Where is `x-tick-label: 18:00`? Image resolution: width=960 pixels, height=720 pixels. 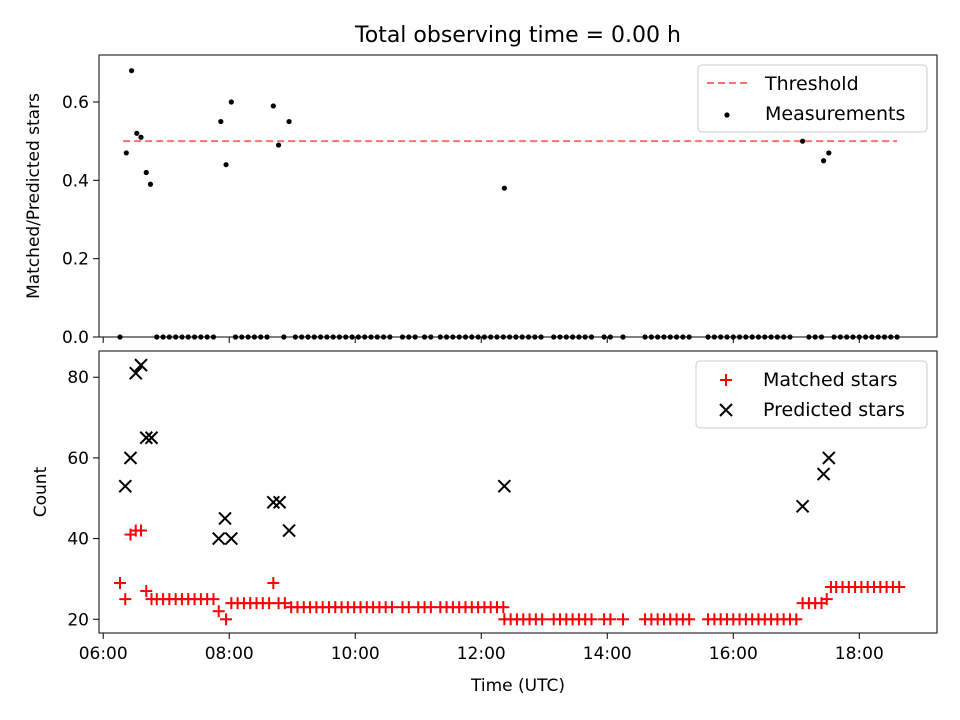
x-tick-label: 18:00 is located at coordinates (859, 654).